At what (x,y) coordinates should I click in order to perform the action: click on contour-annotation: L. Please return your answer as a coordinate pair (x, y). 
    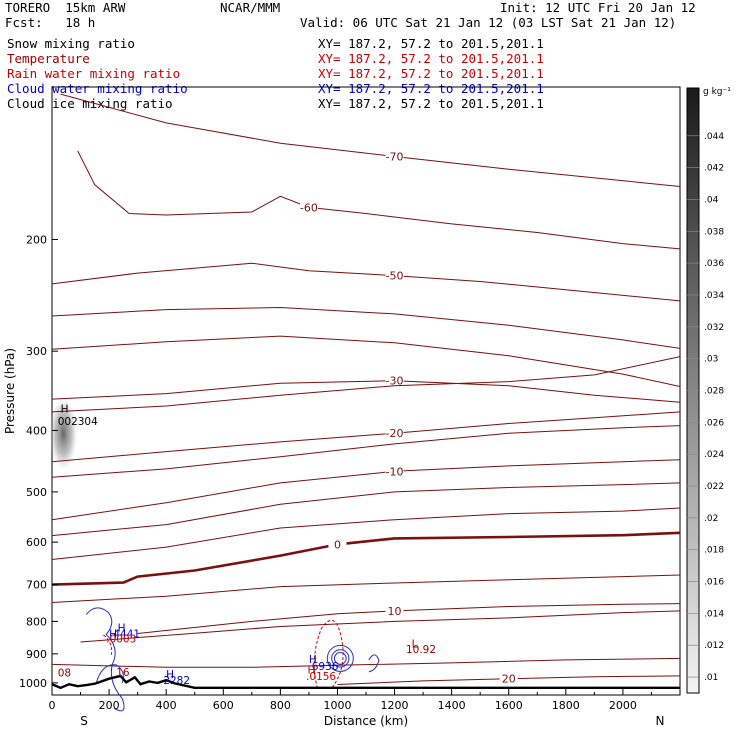
    Looking at the image, I should click on (415, 645).